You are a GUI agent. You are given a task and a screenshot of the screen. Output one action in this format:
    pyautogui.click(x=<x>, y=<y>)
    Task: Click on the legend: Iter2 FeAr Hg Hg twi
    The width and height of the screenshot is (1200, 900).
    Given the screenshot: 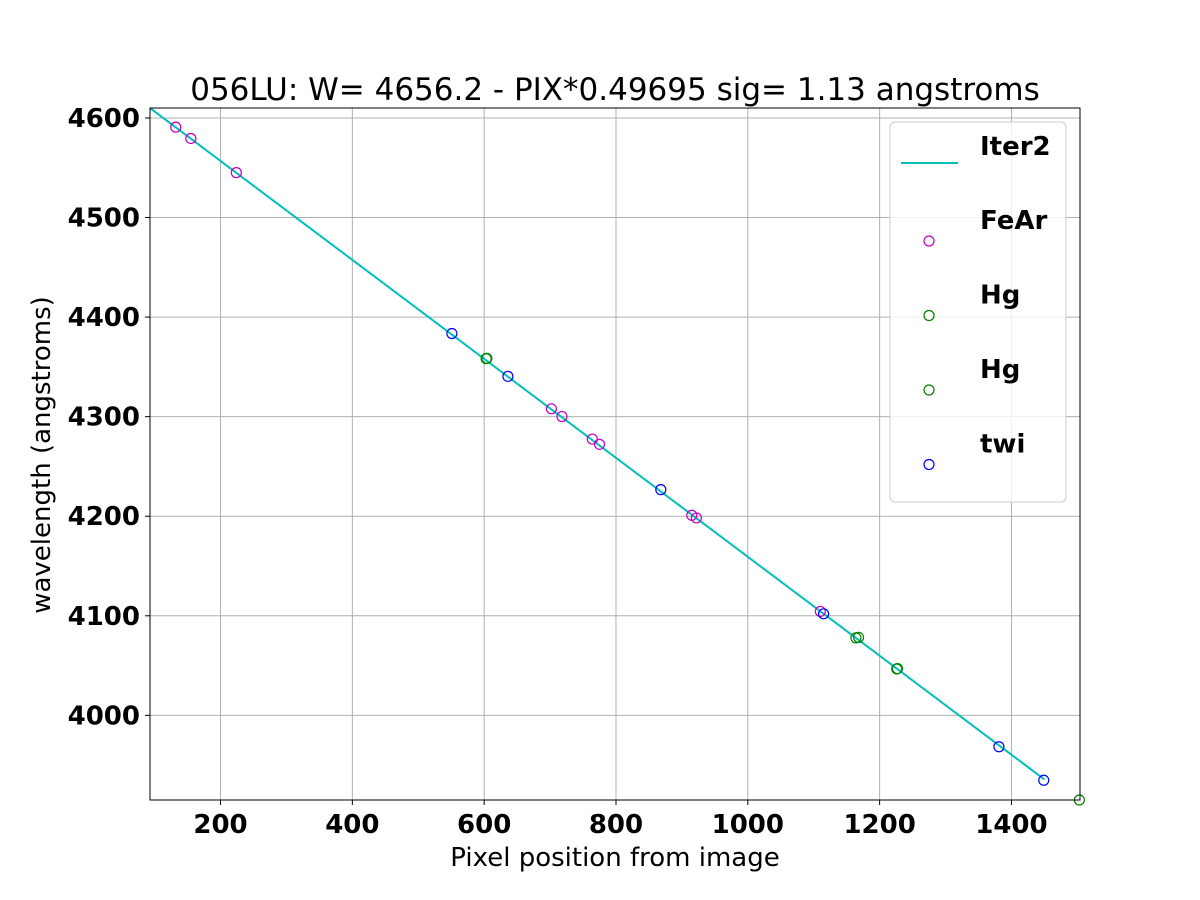 What is the action you would take?
    pyautogui.click(x=978, y=312)
    